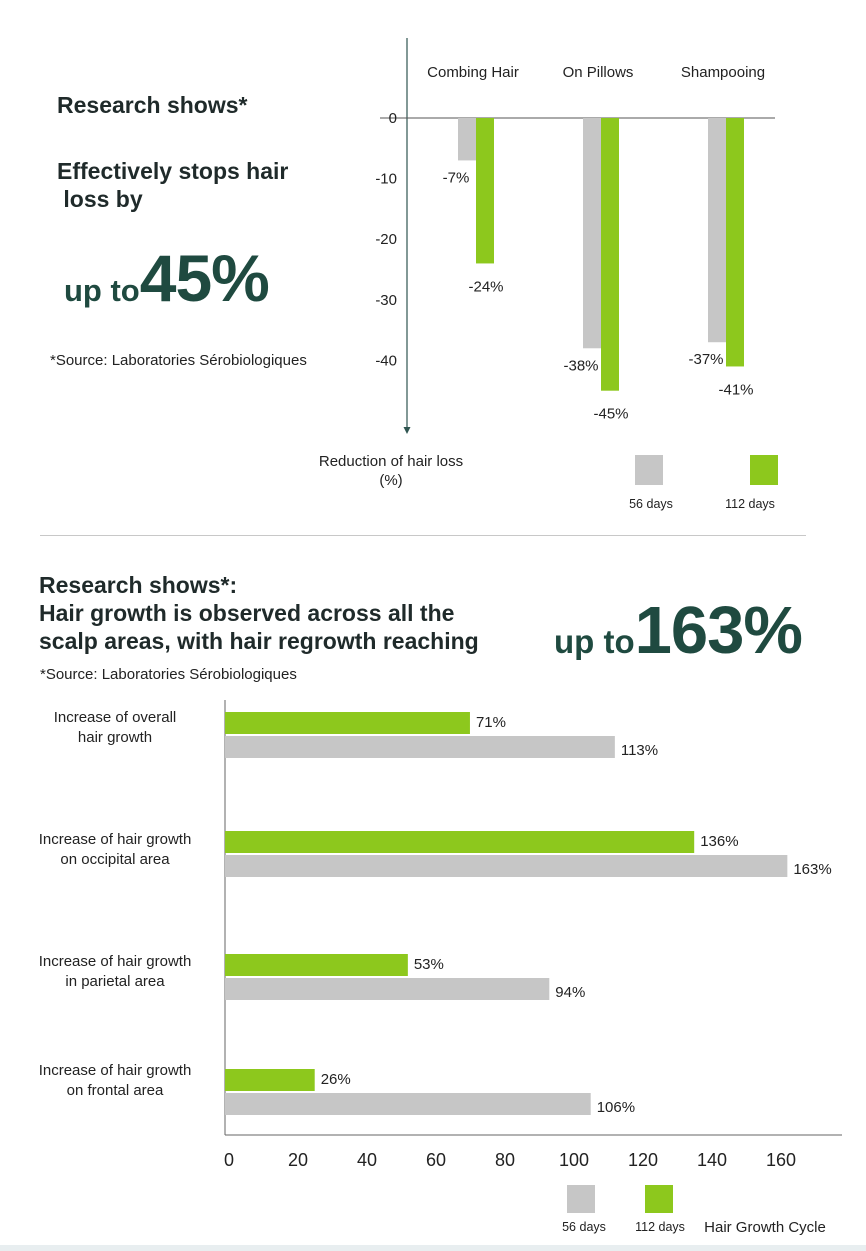 This screenshot has height=1251, width=866. I want to click on category-label-line2: in parietal area, so click(115, 981).